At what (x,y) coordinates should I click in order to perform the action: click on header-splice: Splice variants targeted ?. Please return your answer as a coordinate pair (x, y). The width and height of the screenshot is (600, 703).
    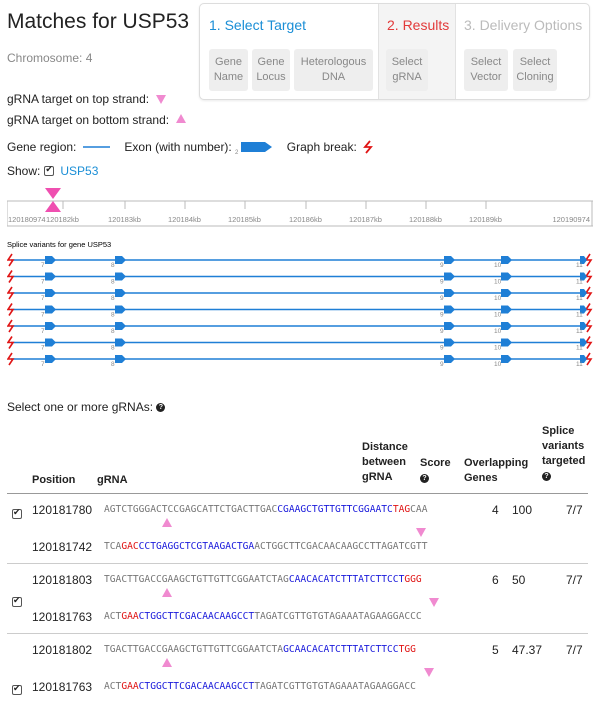
    Looking at the image, I should click on (564, 453).